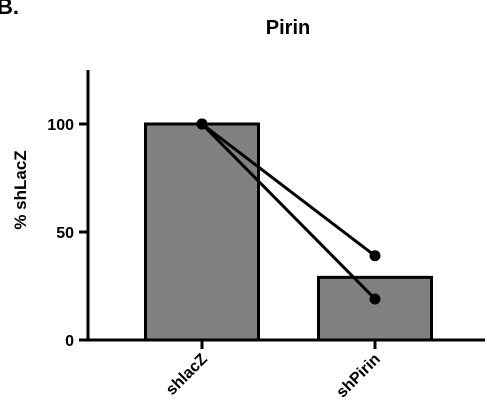  I want to click on y-tick-label-50: 50, so click(65, 233).